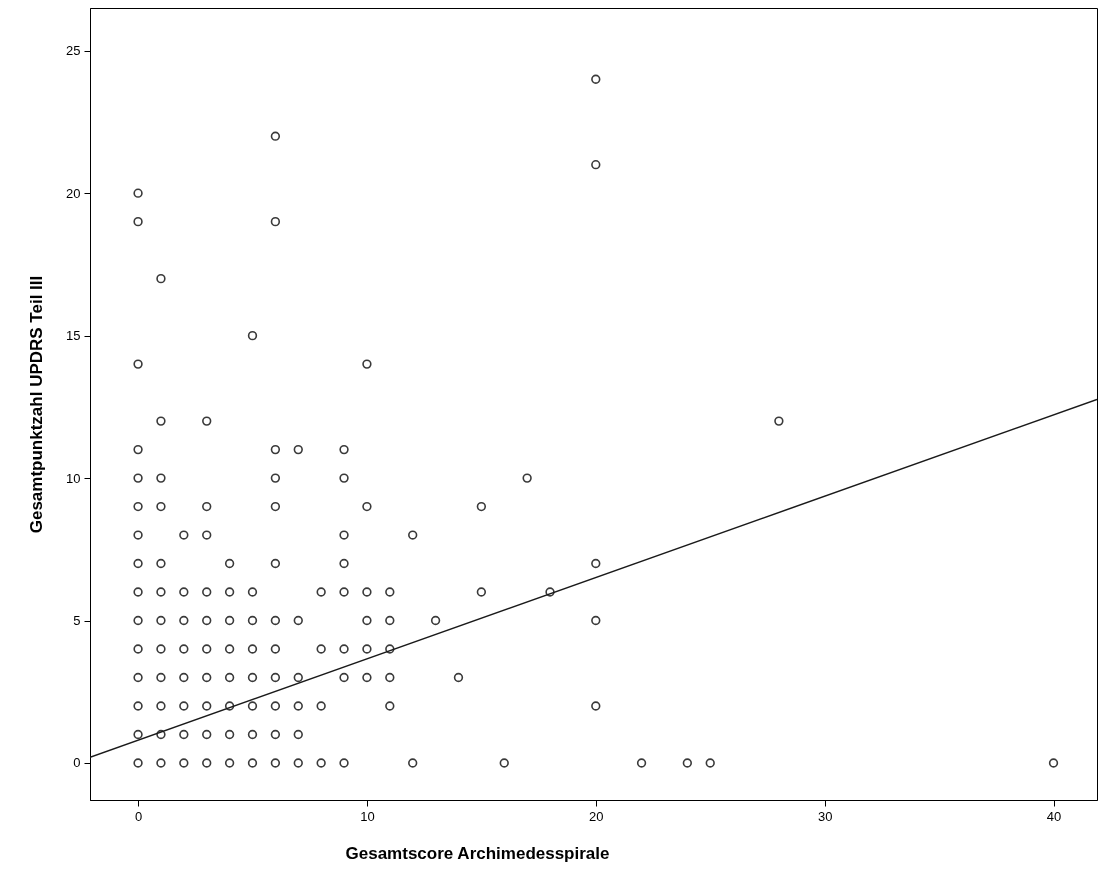 The height and width of the screenshot is (886, 1098). Describe the element at coordinates (367, 816) in the screenshot. I see `x-tick-label: 10` at that location.